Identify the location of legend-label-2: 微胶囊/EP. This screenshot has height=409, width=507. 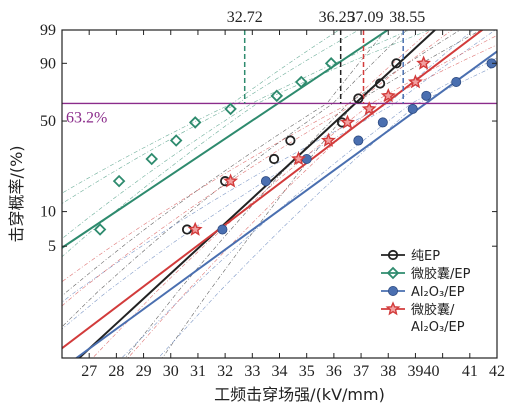
(441, 274).